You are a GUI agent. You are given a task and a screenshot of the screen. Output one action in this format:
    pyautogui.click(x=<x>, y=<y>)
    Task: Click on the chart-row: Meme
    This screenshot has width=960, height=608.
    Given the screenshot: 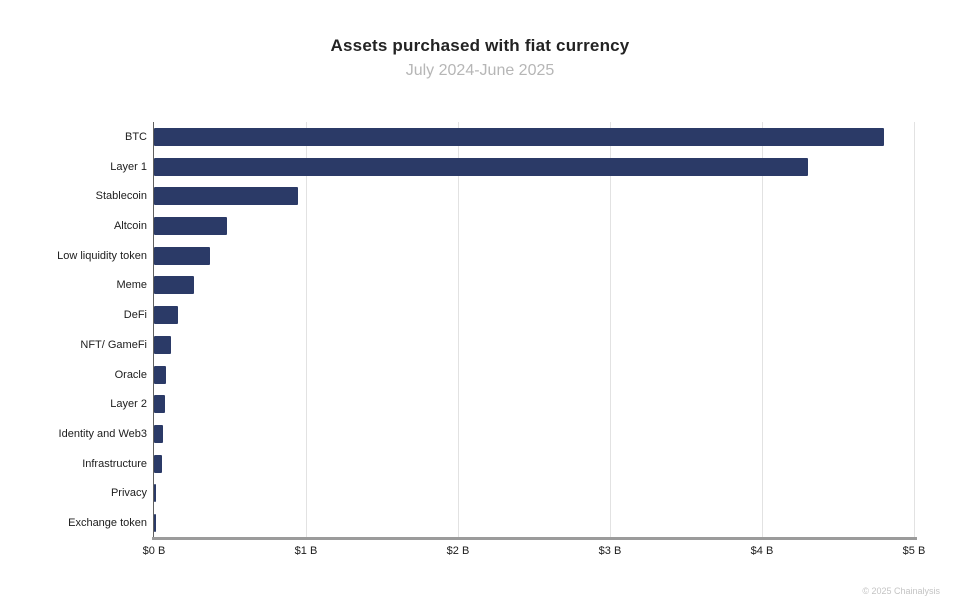 What is the action you would take?
    pyautogui.click(x=515, y=286)
    